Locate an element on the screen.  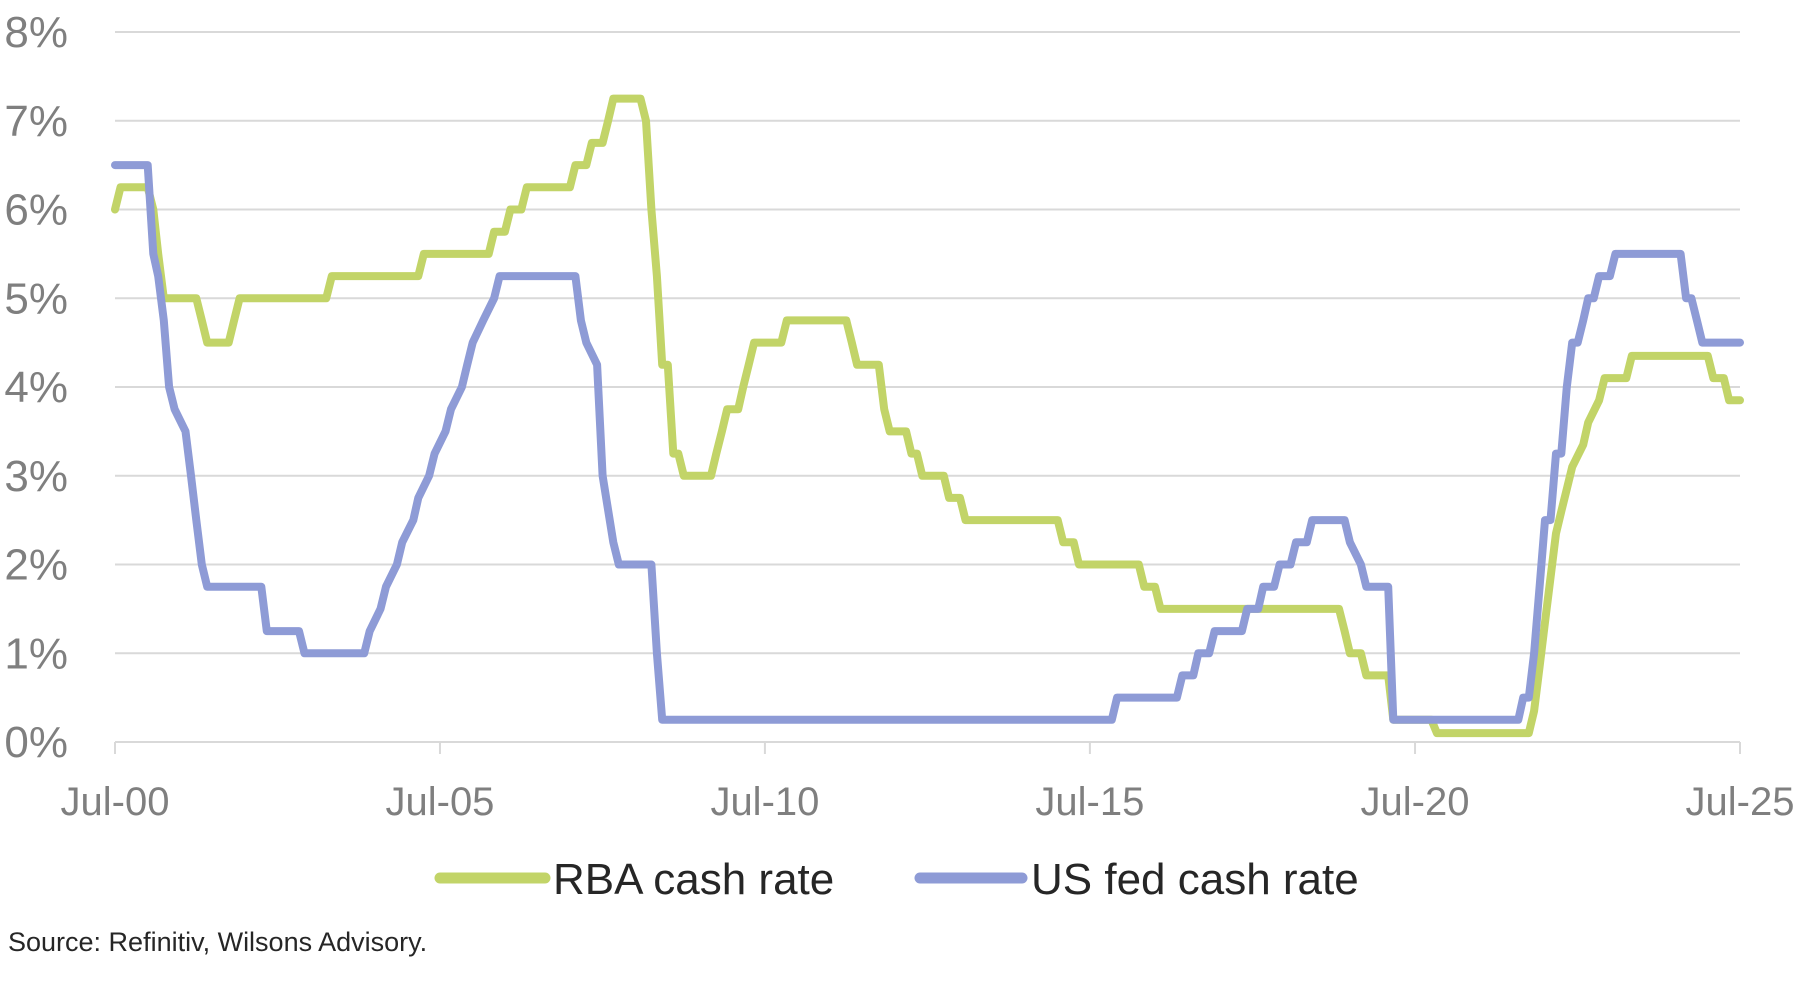
y-tick-label: 4% is located at coordinates (36, 387).